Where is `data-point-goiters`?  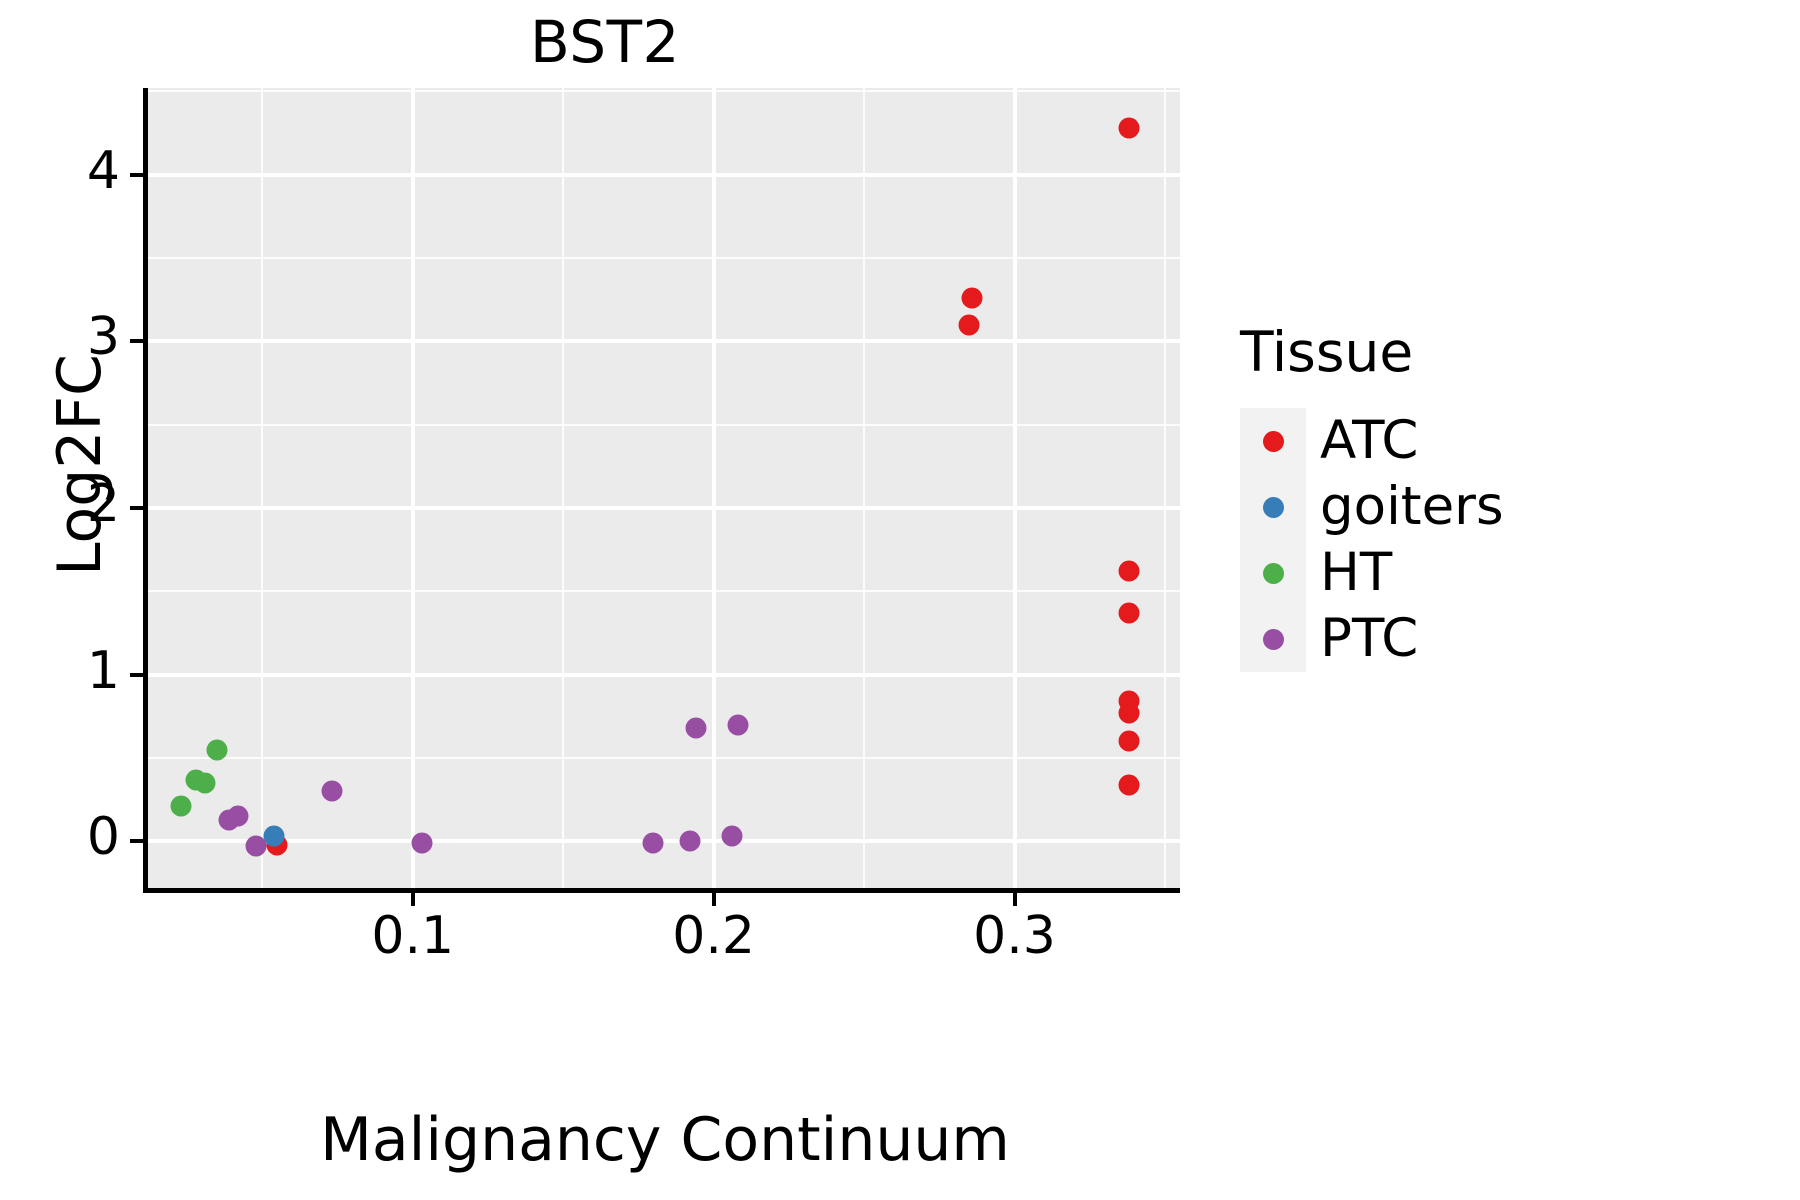 data-point-goiters is located at coordinates (274, 836).